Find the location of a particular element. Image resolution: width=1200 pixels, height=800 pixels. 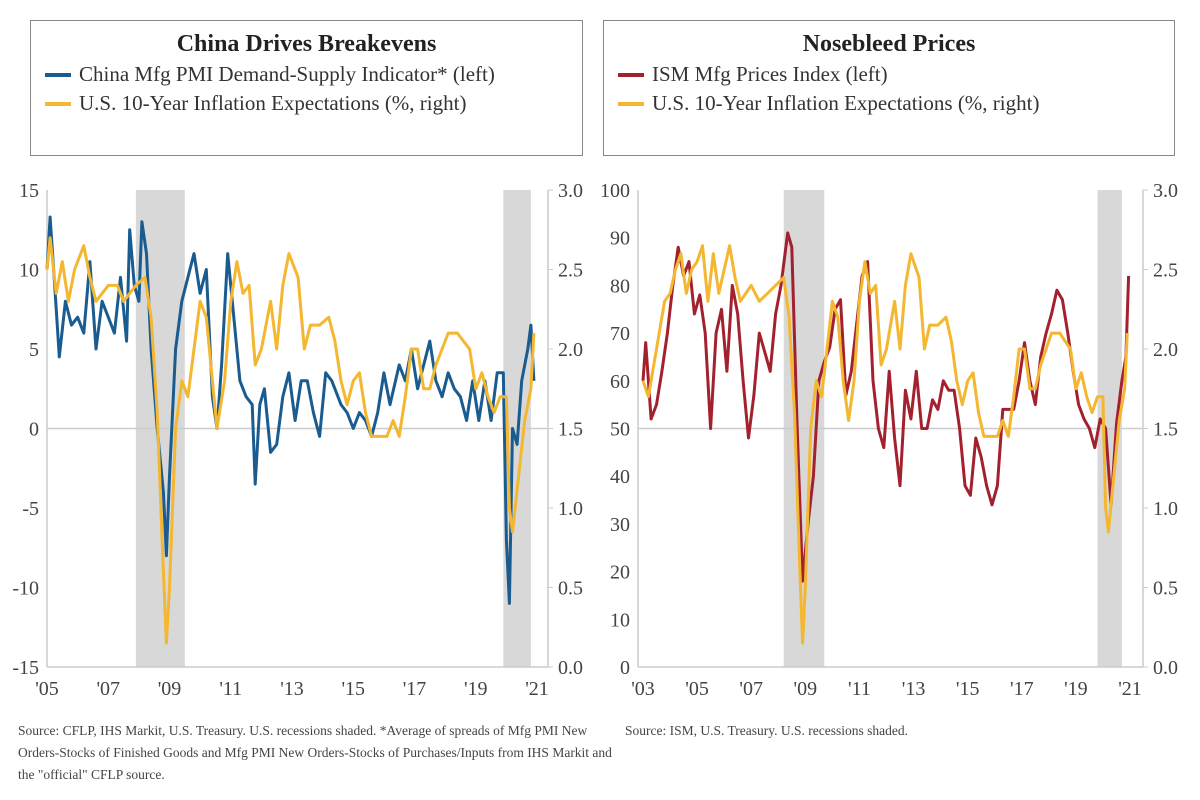

left-y-tick-label: 80 is located at coordinates (620, 286).